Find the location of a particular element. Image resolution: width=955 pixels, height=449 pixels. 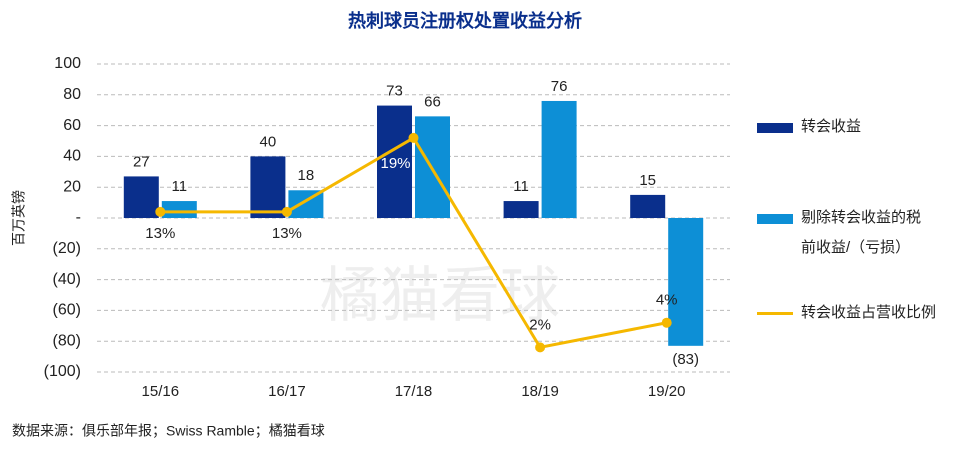

legend-label: 剔除转会收益的税前收益/（亏损） is located at coordinates (861, 232).